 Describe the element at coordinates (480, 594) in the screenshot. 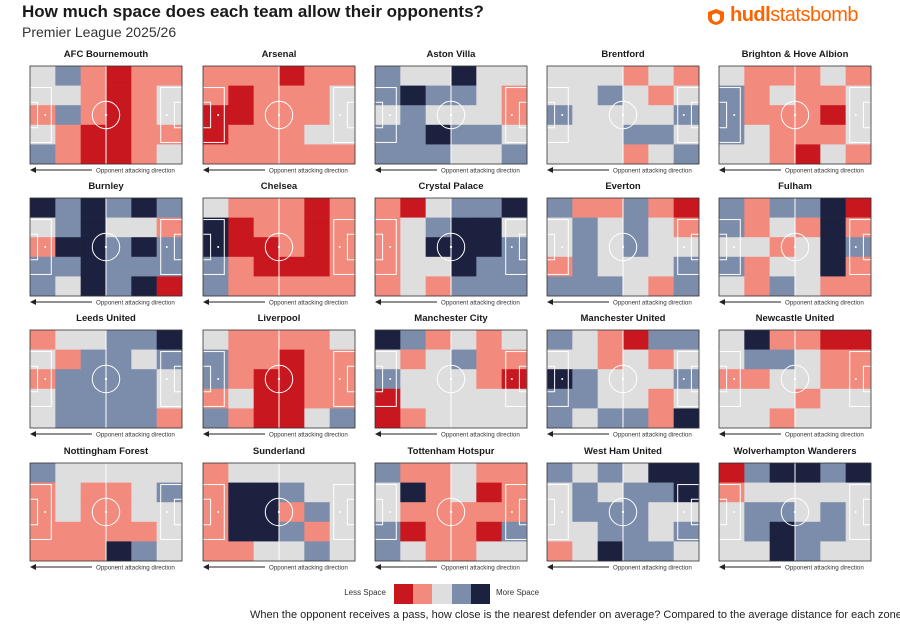

I see `legend-swatch` at that location.